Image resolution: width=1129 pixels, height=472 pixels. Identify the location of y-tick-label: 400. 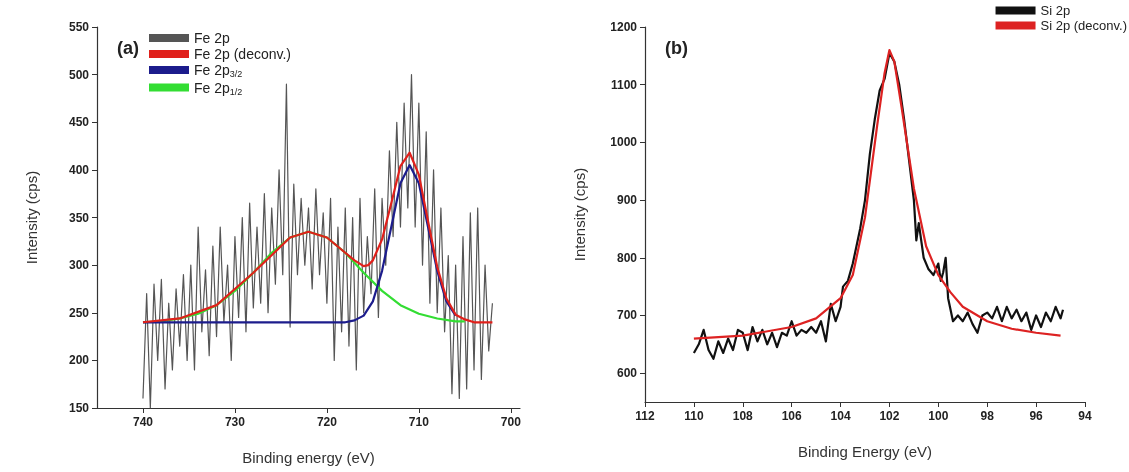
(79, 169).